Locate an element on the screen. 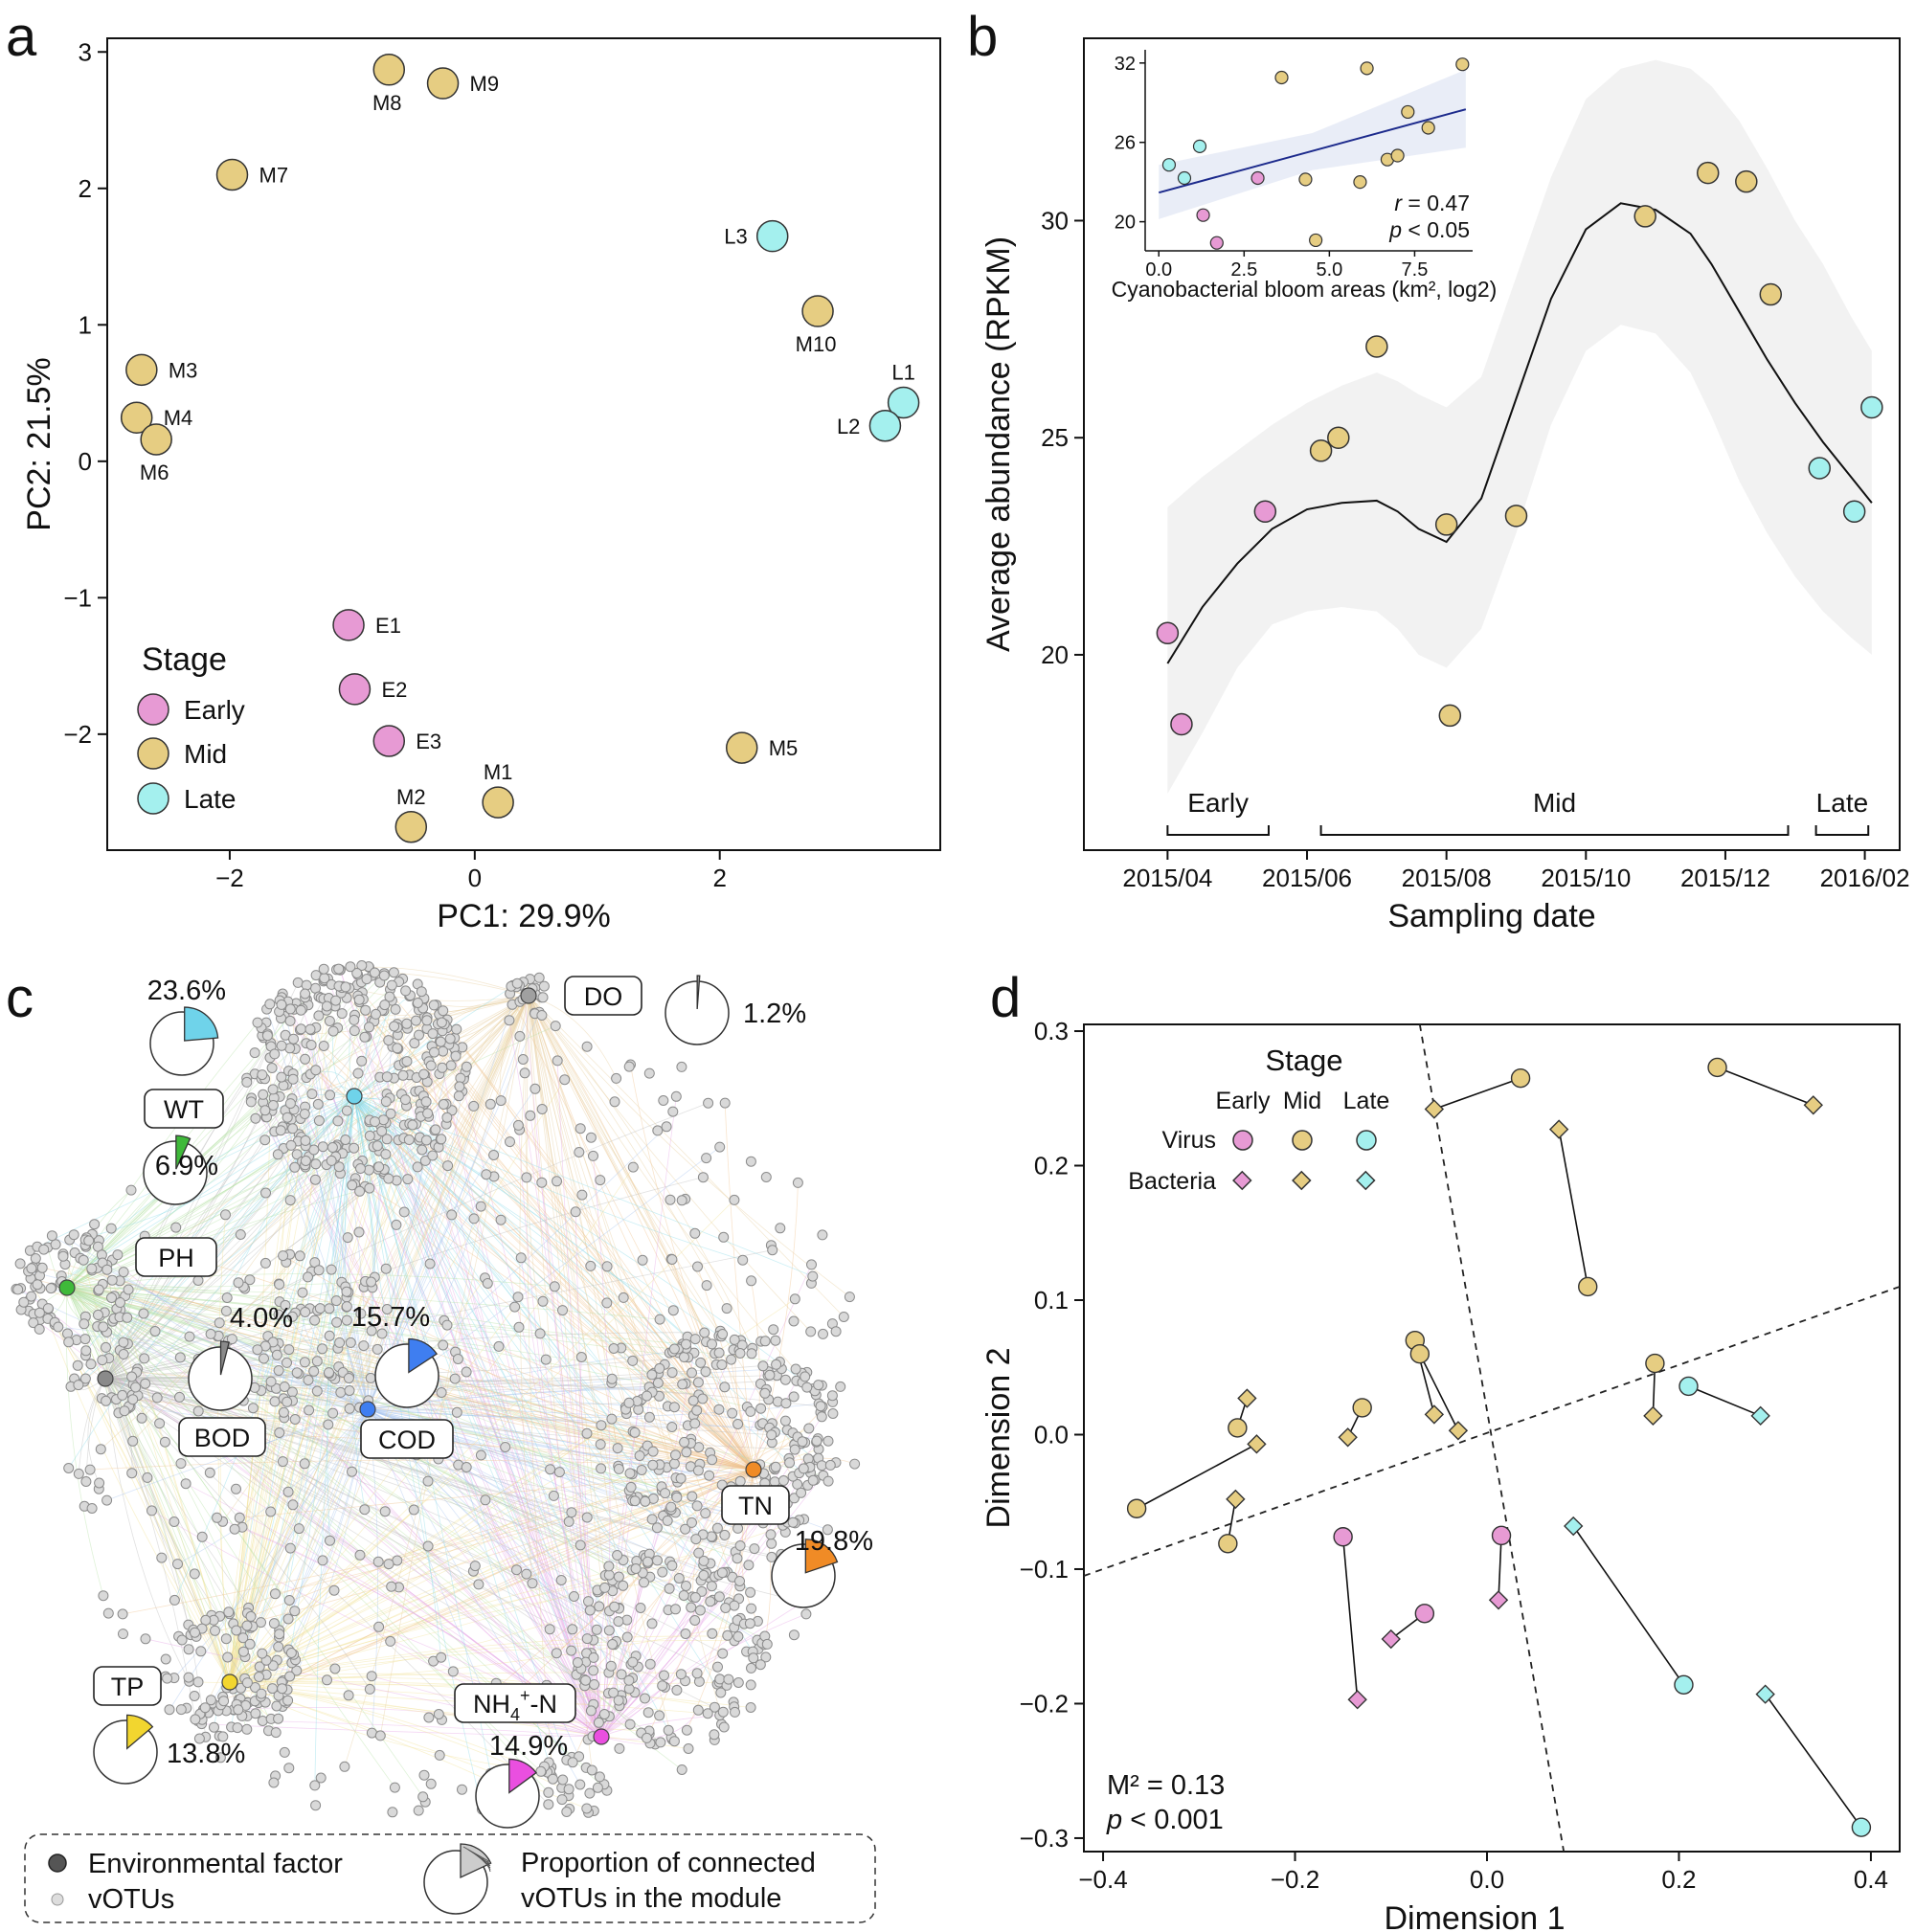 The width and height of the screenshot is (1915, 1932). panel-a-point-L3 is located at coordinates (772, 236).